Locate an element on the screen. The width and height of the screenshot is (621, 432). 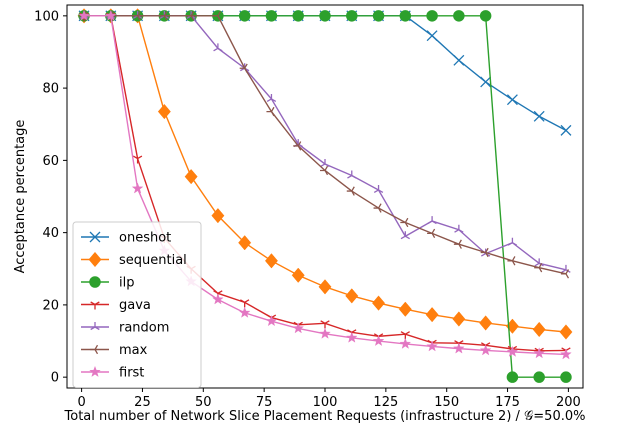
x-tick-label: 75 is located at coordinates (264, 402).